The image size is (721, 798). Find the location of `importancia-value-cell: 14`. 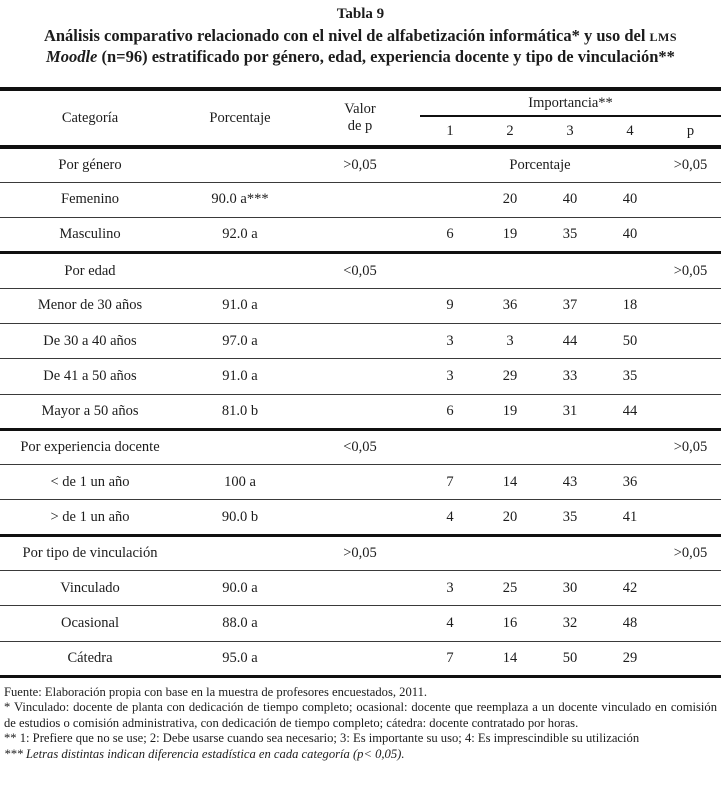

importancia-value-cell: 14 is located at coordinates (510, 659).